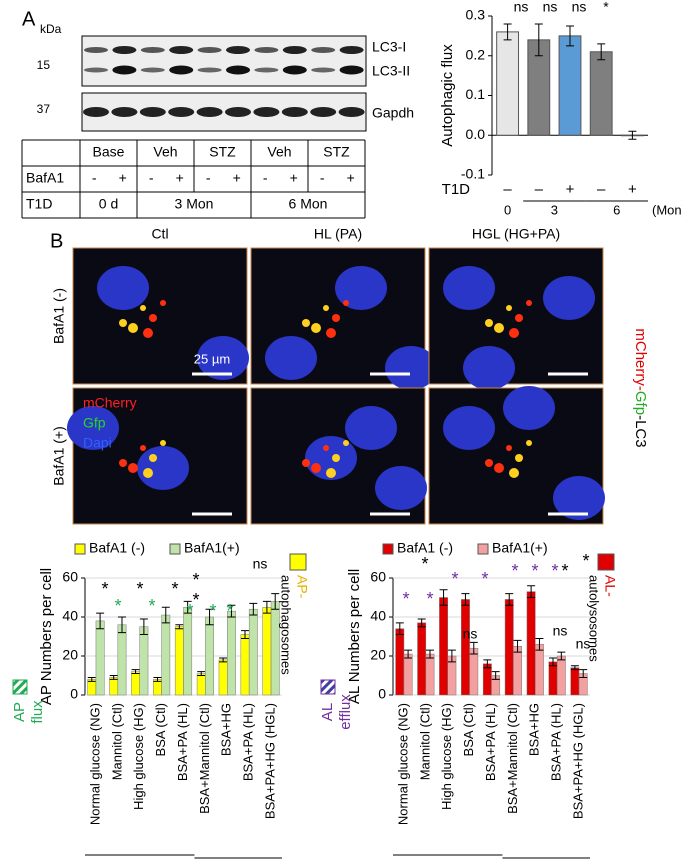  Describe the element at coordinates (354, 636) in the screenshot. I see `y-axis-label: AL Numbers per cell` at that location.